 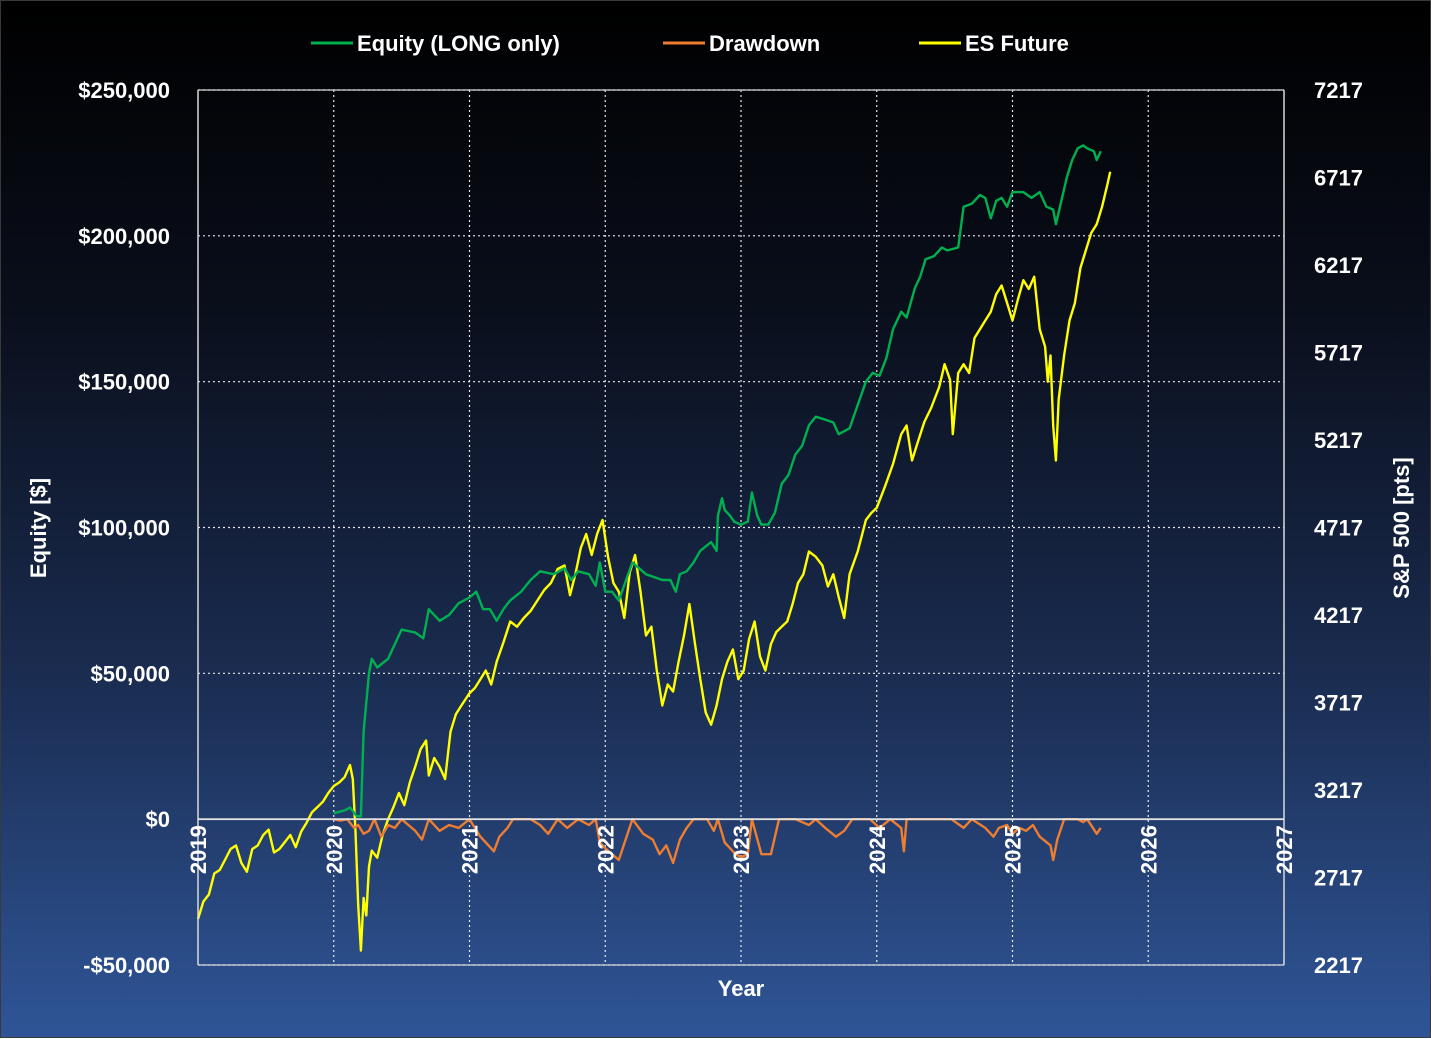 I want to click on y-right-tick-label: 6217, so click(x=1338, y=265).